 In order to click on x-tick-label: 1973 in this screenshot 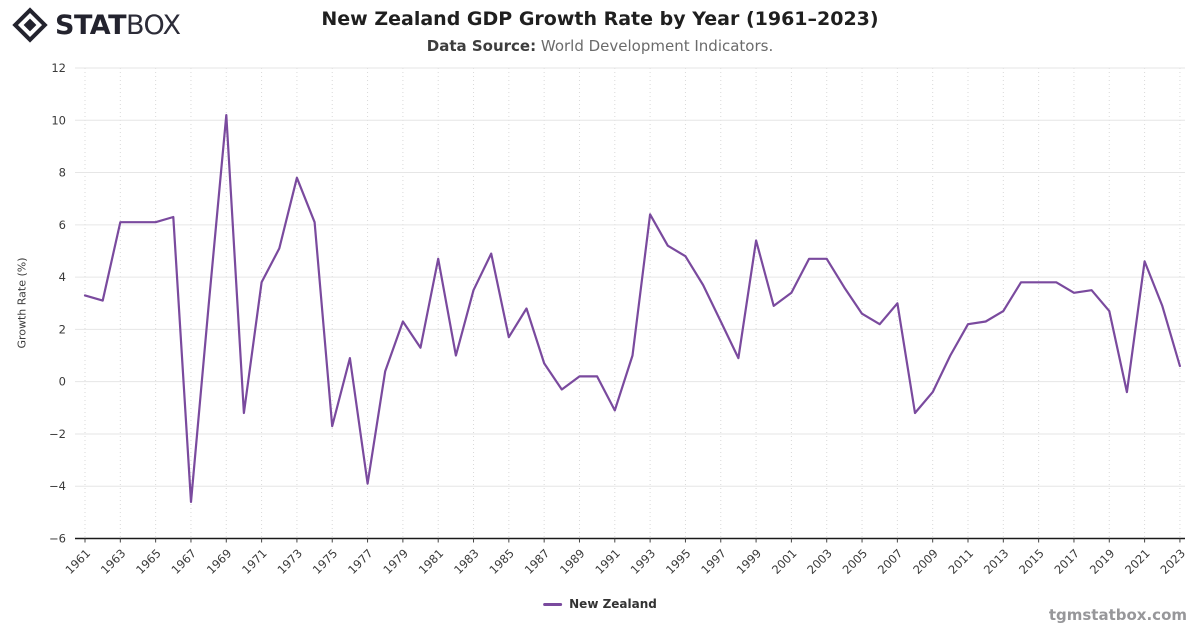, I will do `click(289, 561)`.